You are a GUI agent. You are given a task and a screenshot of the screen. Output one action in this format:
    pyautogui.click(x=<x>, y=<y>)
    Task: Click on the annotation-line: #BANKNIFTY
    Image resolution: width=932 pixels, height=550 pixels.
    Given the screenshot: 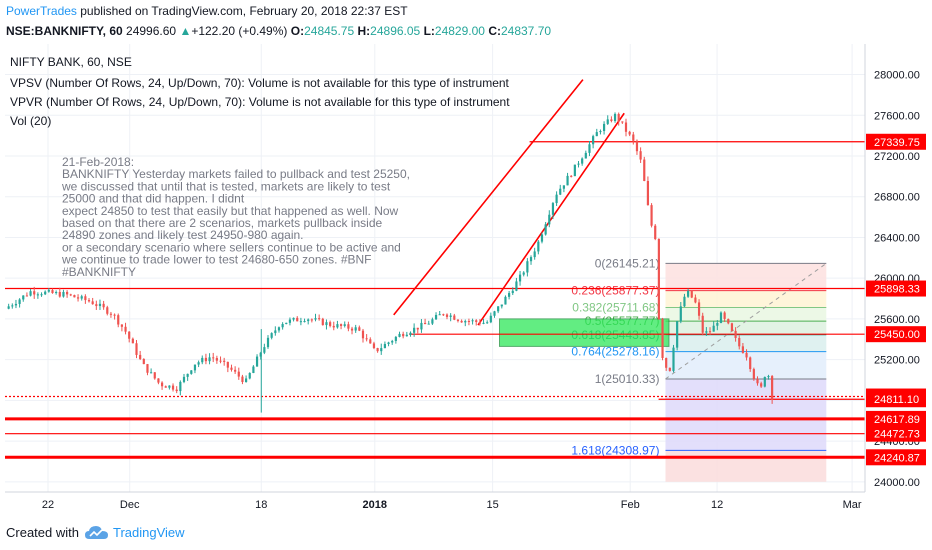 What is the action you would take?
    pyautogui.click(x=99, y=272)
    